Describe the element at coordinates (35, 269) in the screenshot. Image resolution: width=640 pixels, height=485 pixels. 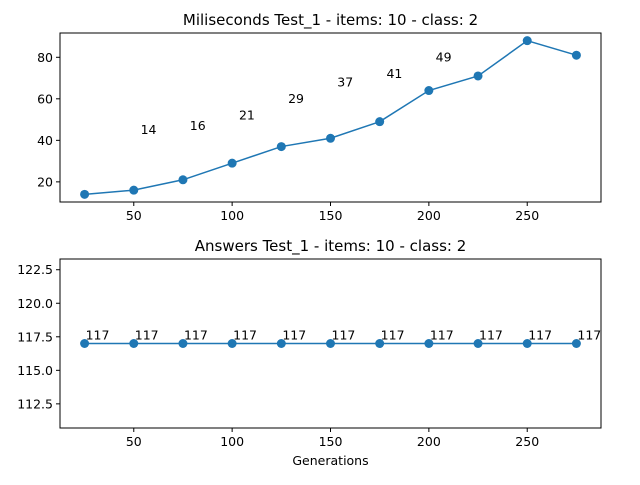
I see `y-tick-label: 122.5` at that location.